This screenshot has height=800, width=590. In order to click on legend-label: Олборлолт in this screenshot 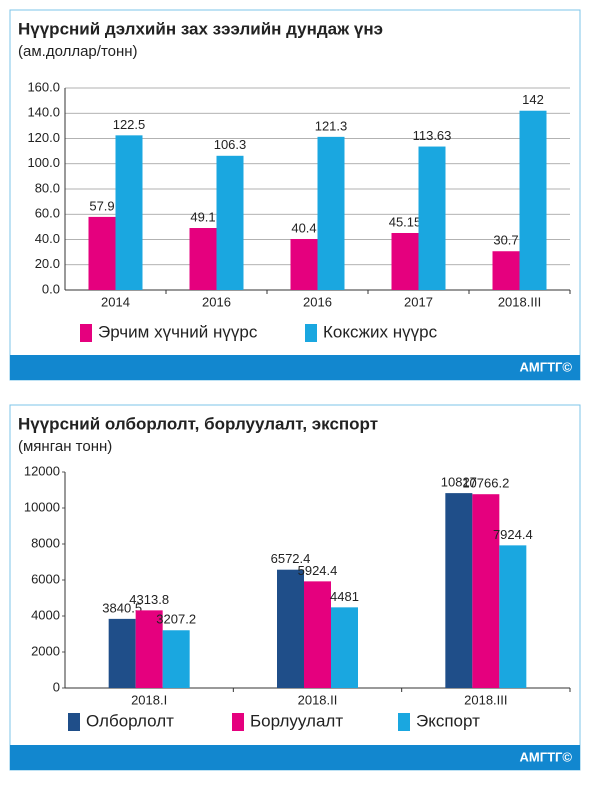, I will do `click(130, 720)`.